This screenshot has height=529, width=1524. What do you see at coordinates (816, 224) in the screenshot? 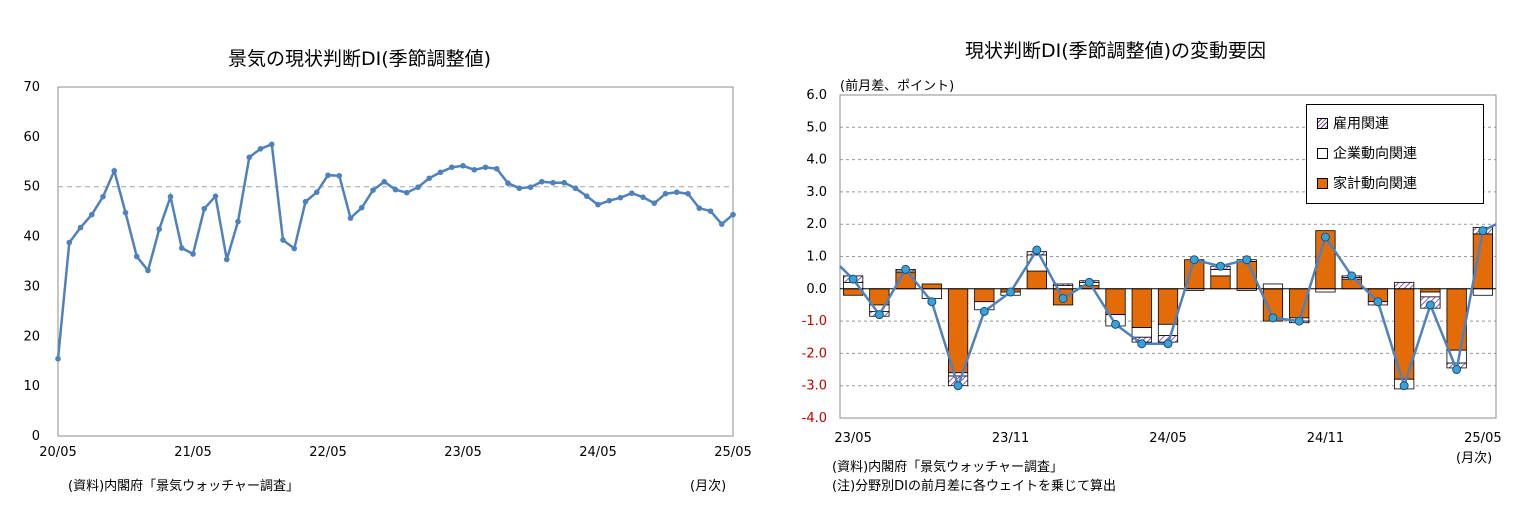
I see `y-tick-label: 2.0` at bounding box center [816, 224].